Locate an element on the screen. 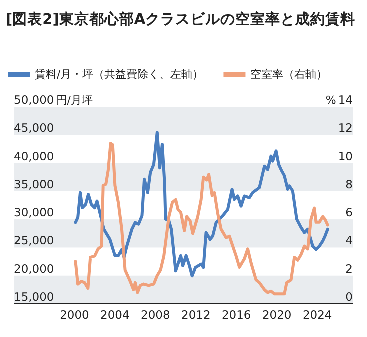 This screenshot has width=367, height=337. y-tick-label: 45,000 is located at coordinates (34, 128).